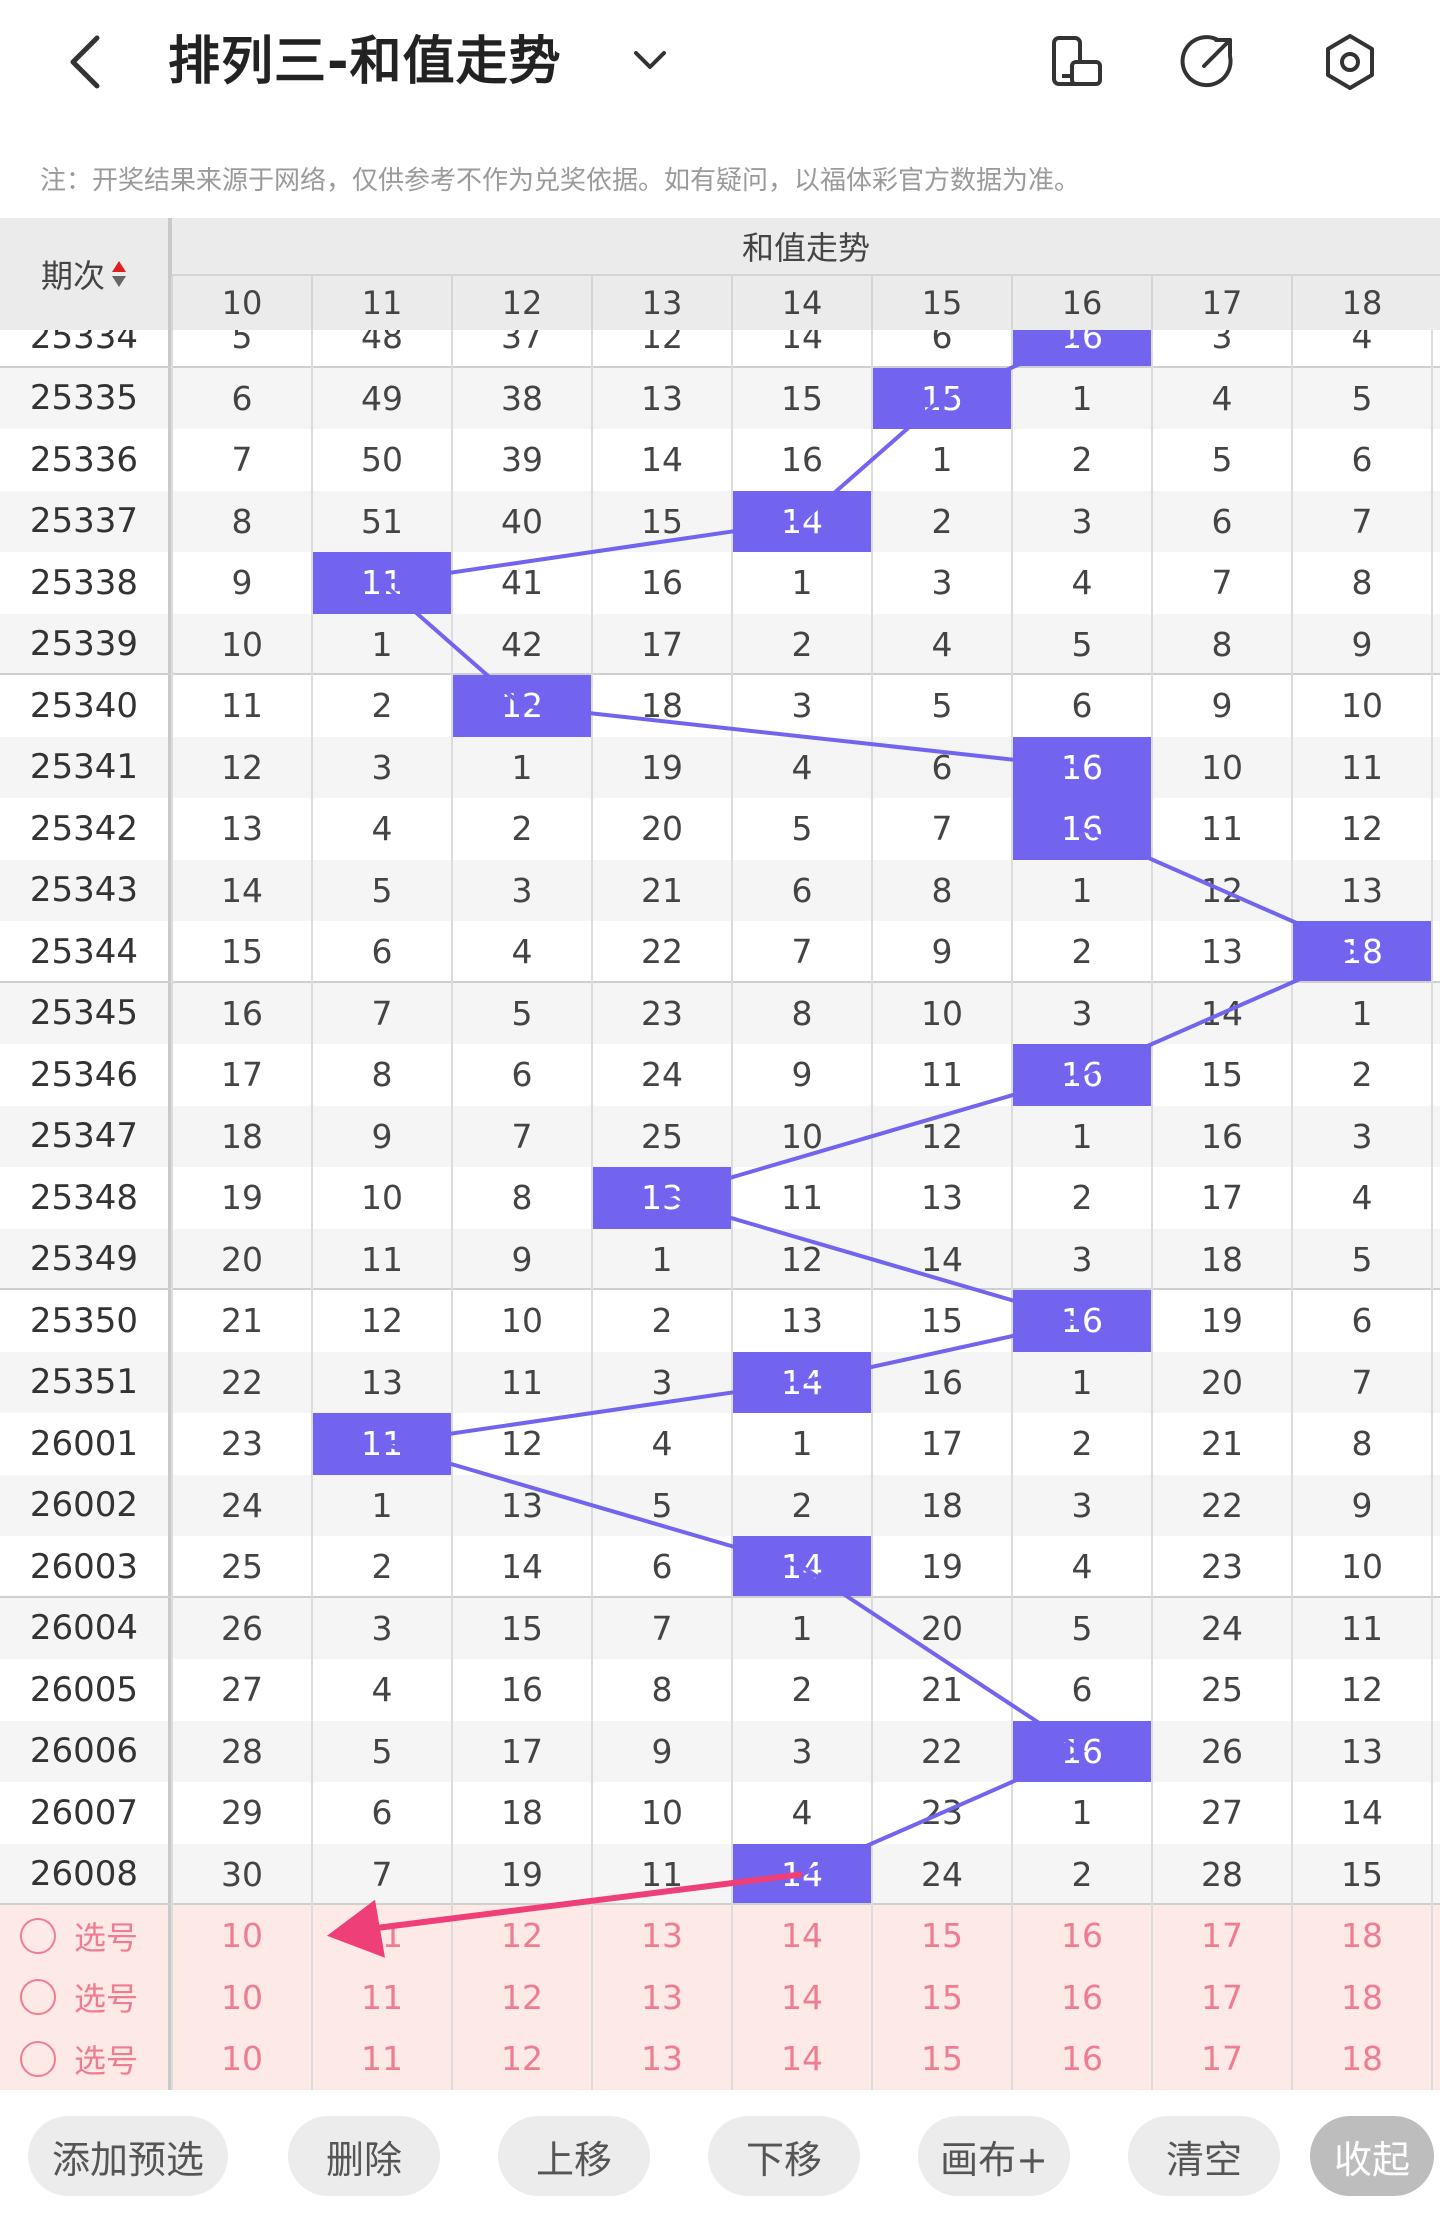 This screenshot has width=1440, height=2214. Describe the element at coordinates (1222, 1013) in the screenshot. I see `value-cell: 14` at that location.